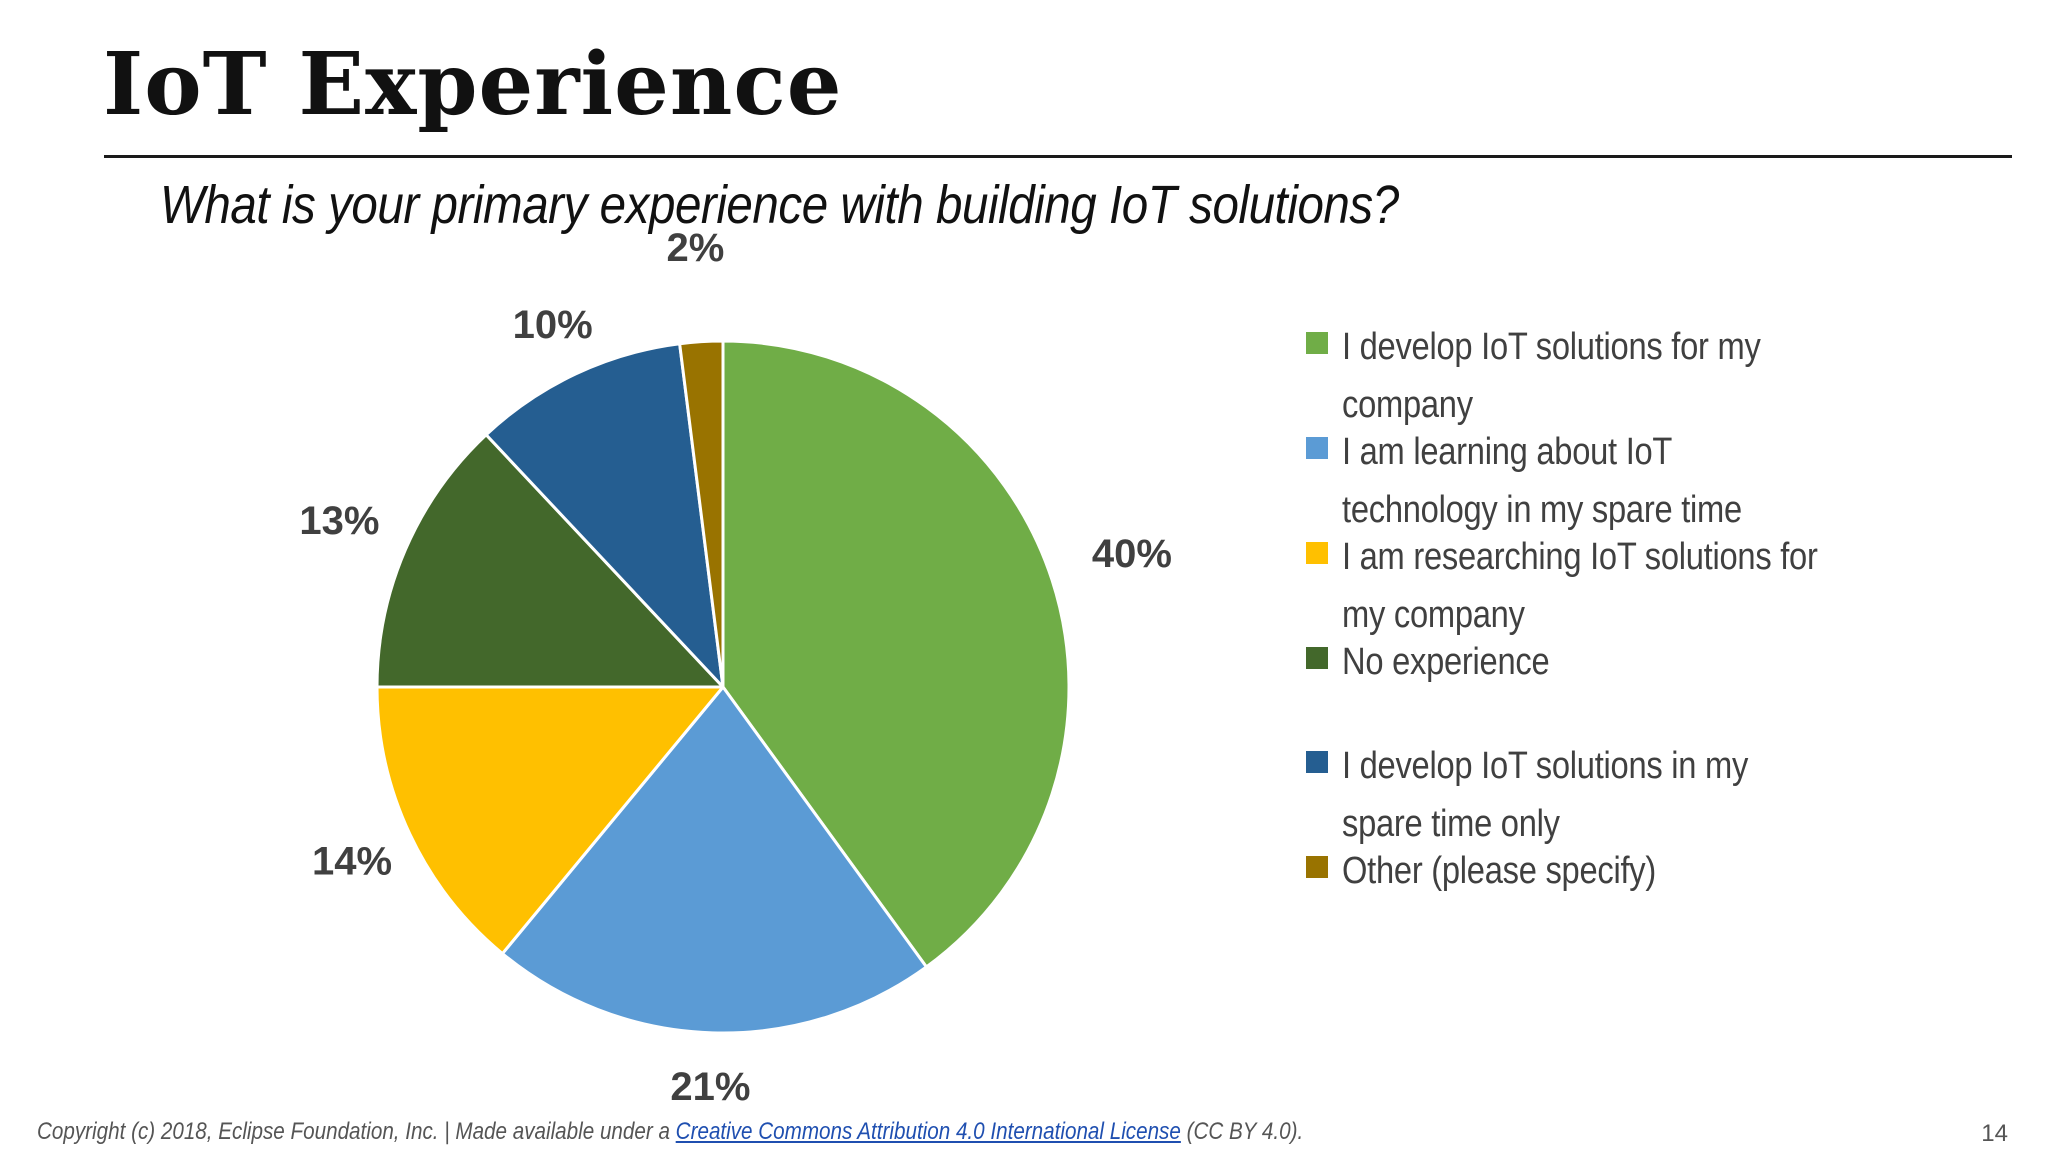  What do you see at coordinates (352, 862) in the screenshot?
I see `slice-percent-label: 14%` at bounding box center [352, 862].